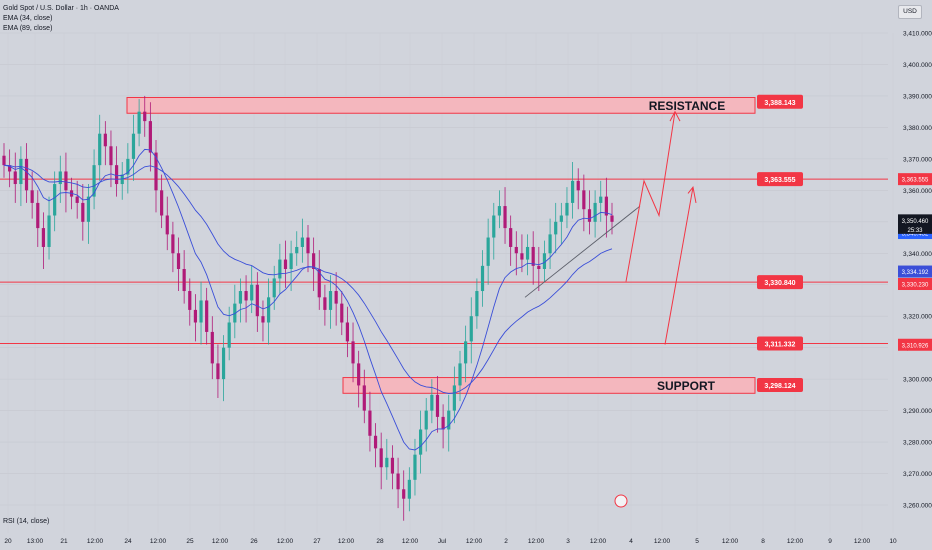 This screenshot has width=932, height=550. I want to click on y-tick-label: 3,290.000, so click(917, 411).